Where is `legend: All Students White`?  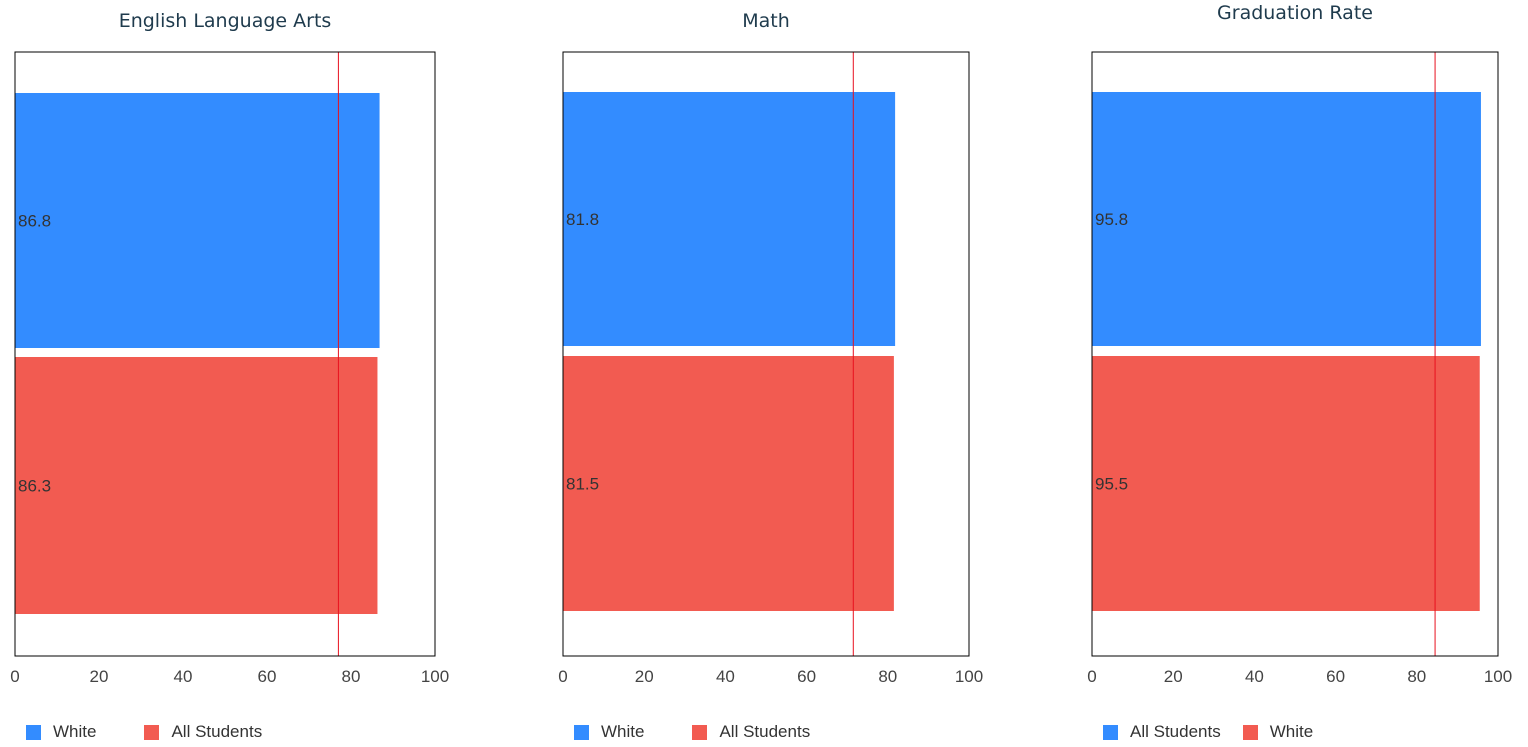 legend: All Students White is located at coordinates (1228, 732).